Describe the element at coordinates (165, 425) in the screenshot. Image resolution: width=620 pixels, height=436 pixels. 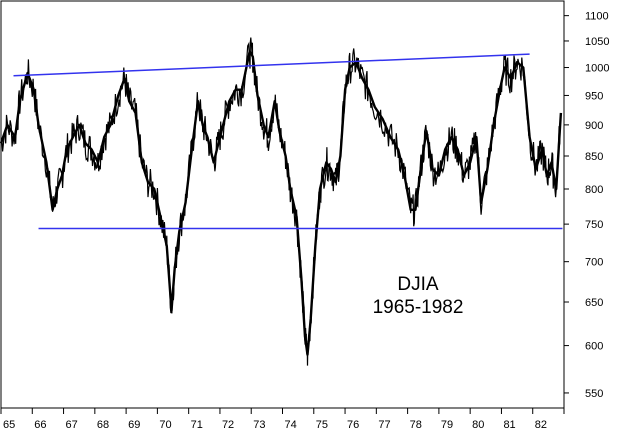
I see `x-tick-label: 70` at that location.